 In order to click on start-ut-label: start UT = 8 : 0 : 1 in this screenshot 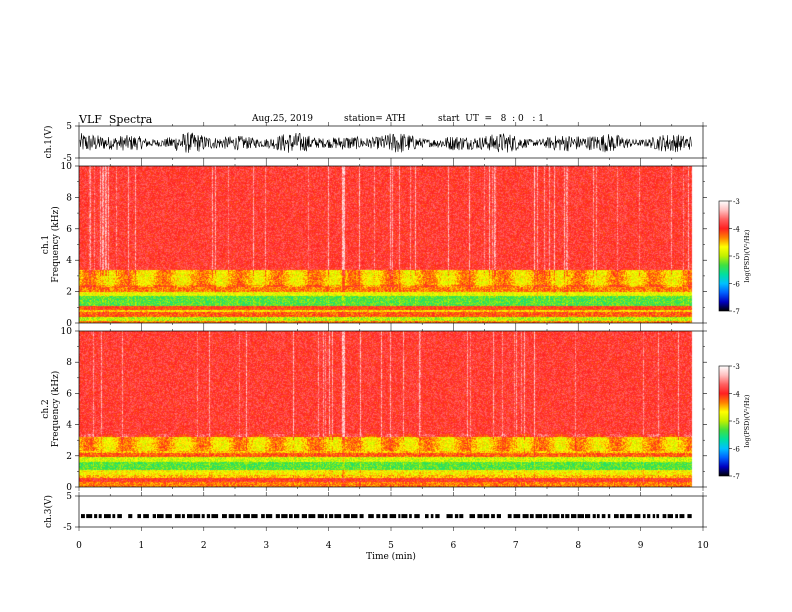, I will do `click(491, 119)`.